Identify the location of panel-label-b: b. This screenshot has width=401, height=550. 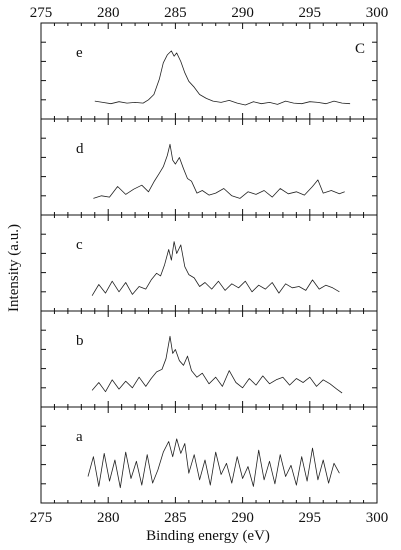
(80, 341).